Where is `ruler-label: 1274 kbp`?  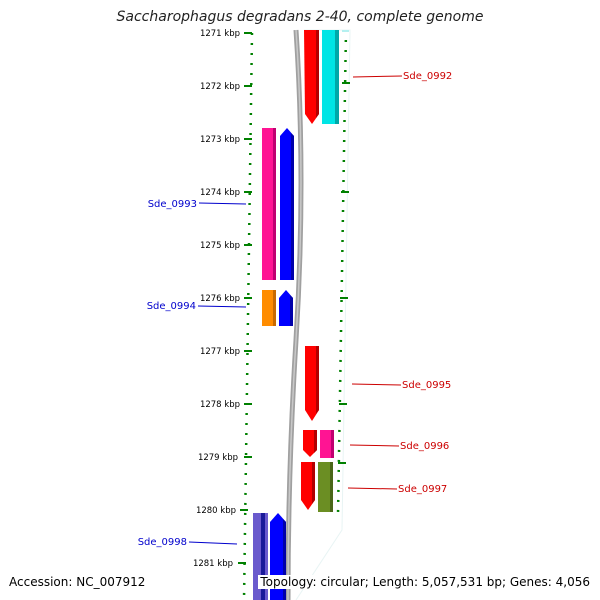 ruler-label: 1274 kbp is located at coordinates (220, 193).